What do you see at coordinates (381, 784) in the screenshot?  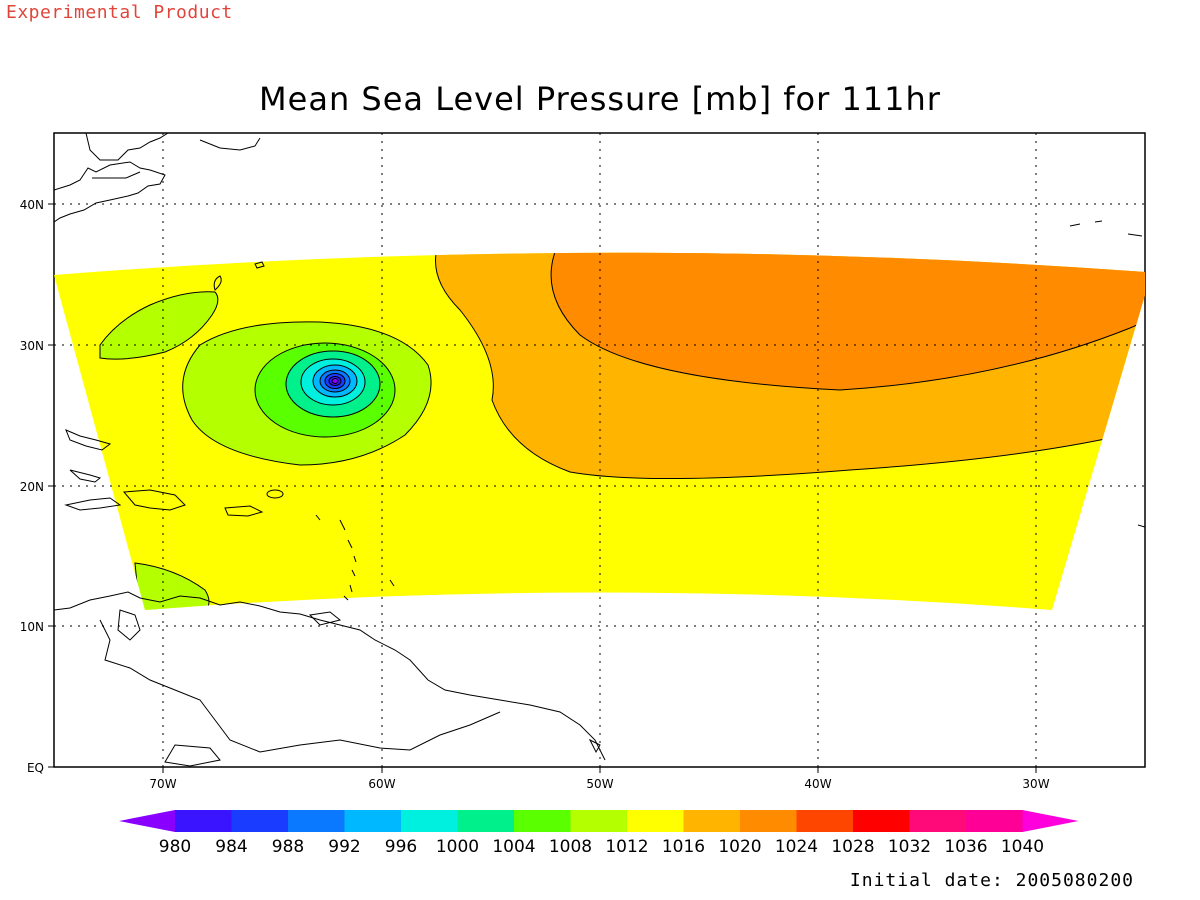 I see `x-tick-label: 60W` at bounding box center [381, 784].